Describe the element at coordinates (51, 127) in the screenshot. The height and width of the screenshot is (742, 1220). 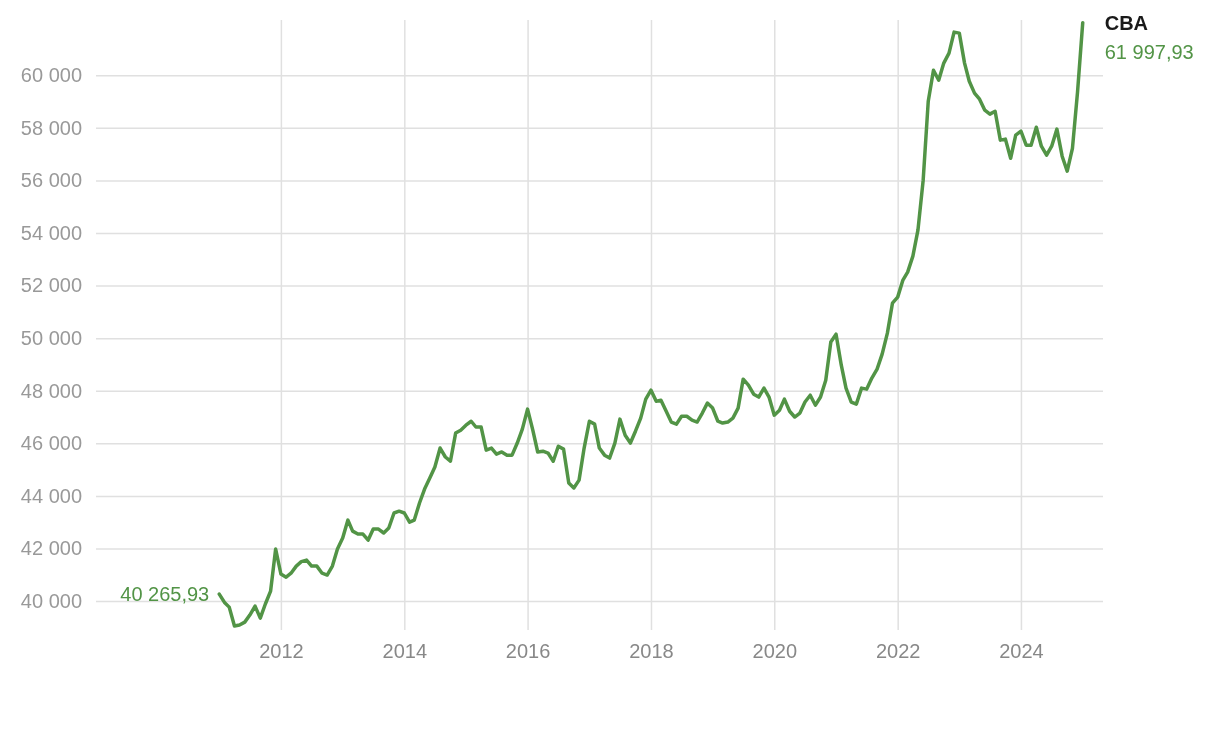
I see `y-tick-label: 58 000` at that location.